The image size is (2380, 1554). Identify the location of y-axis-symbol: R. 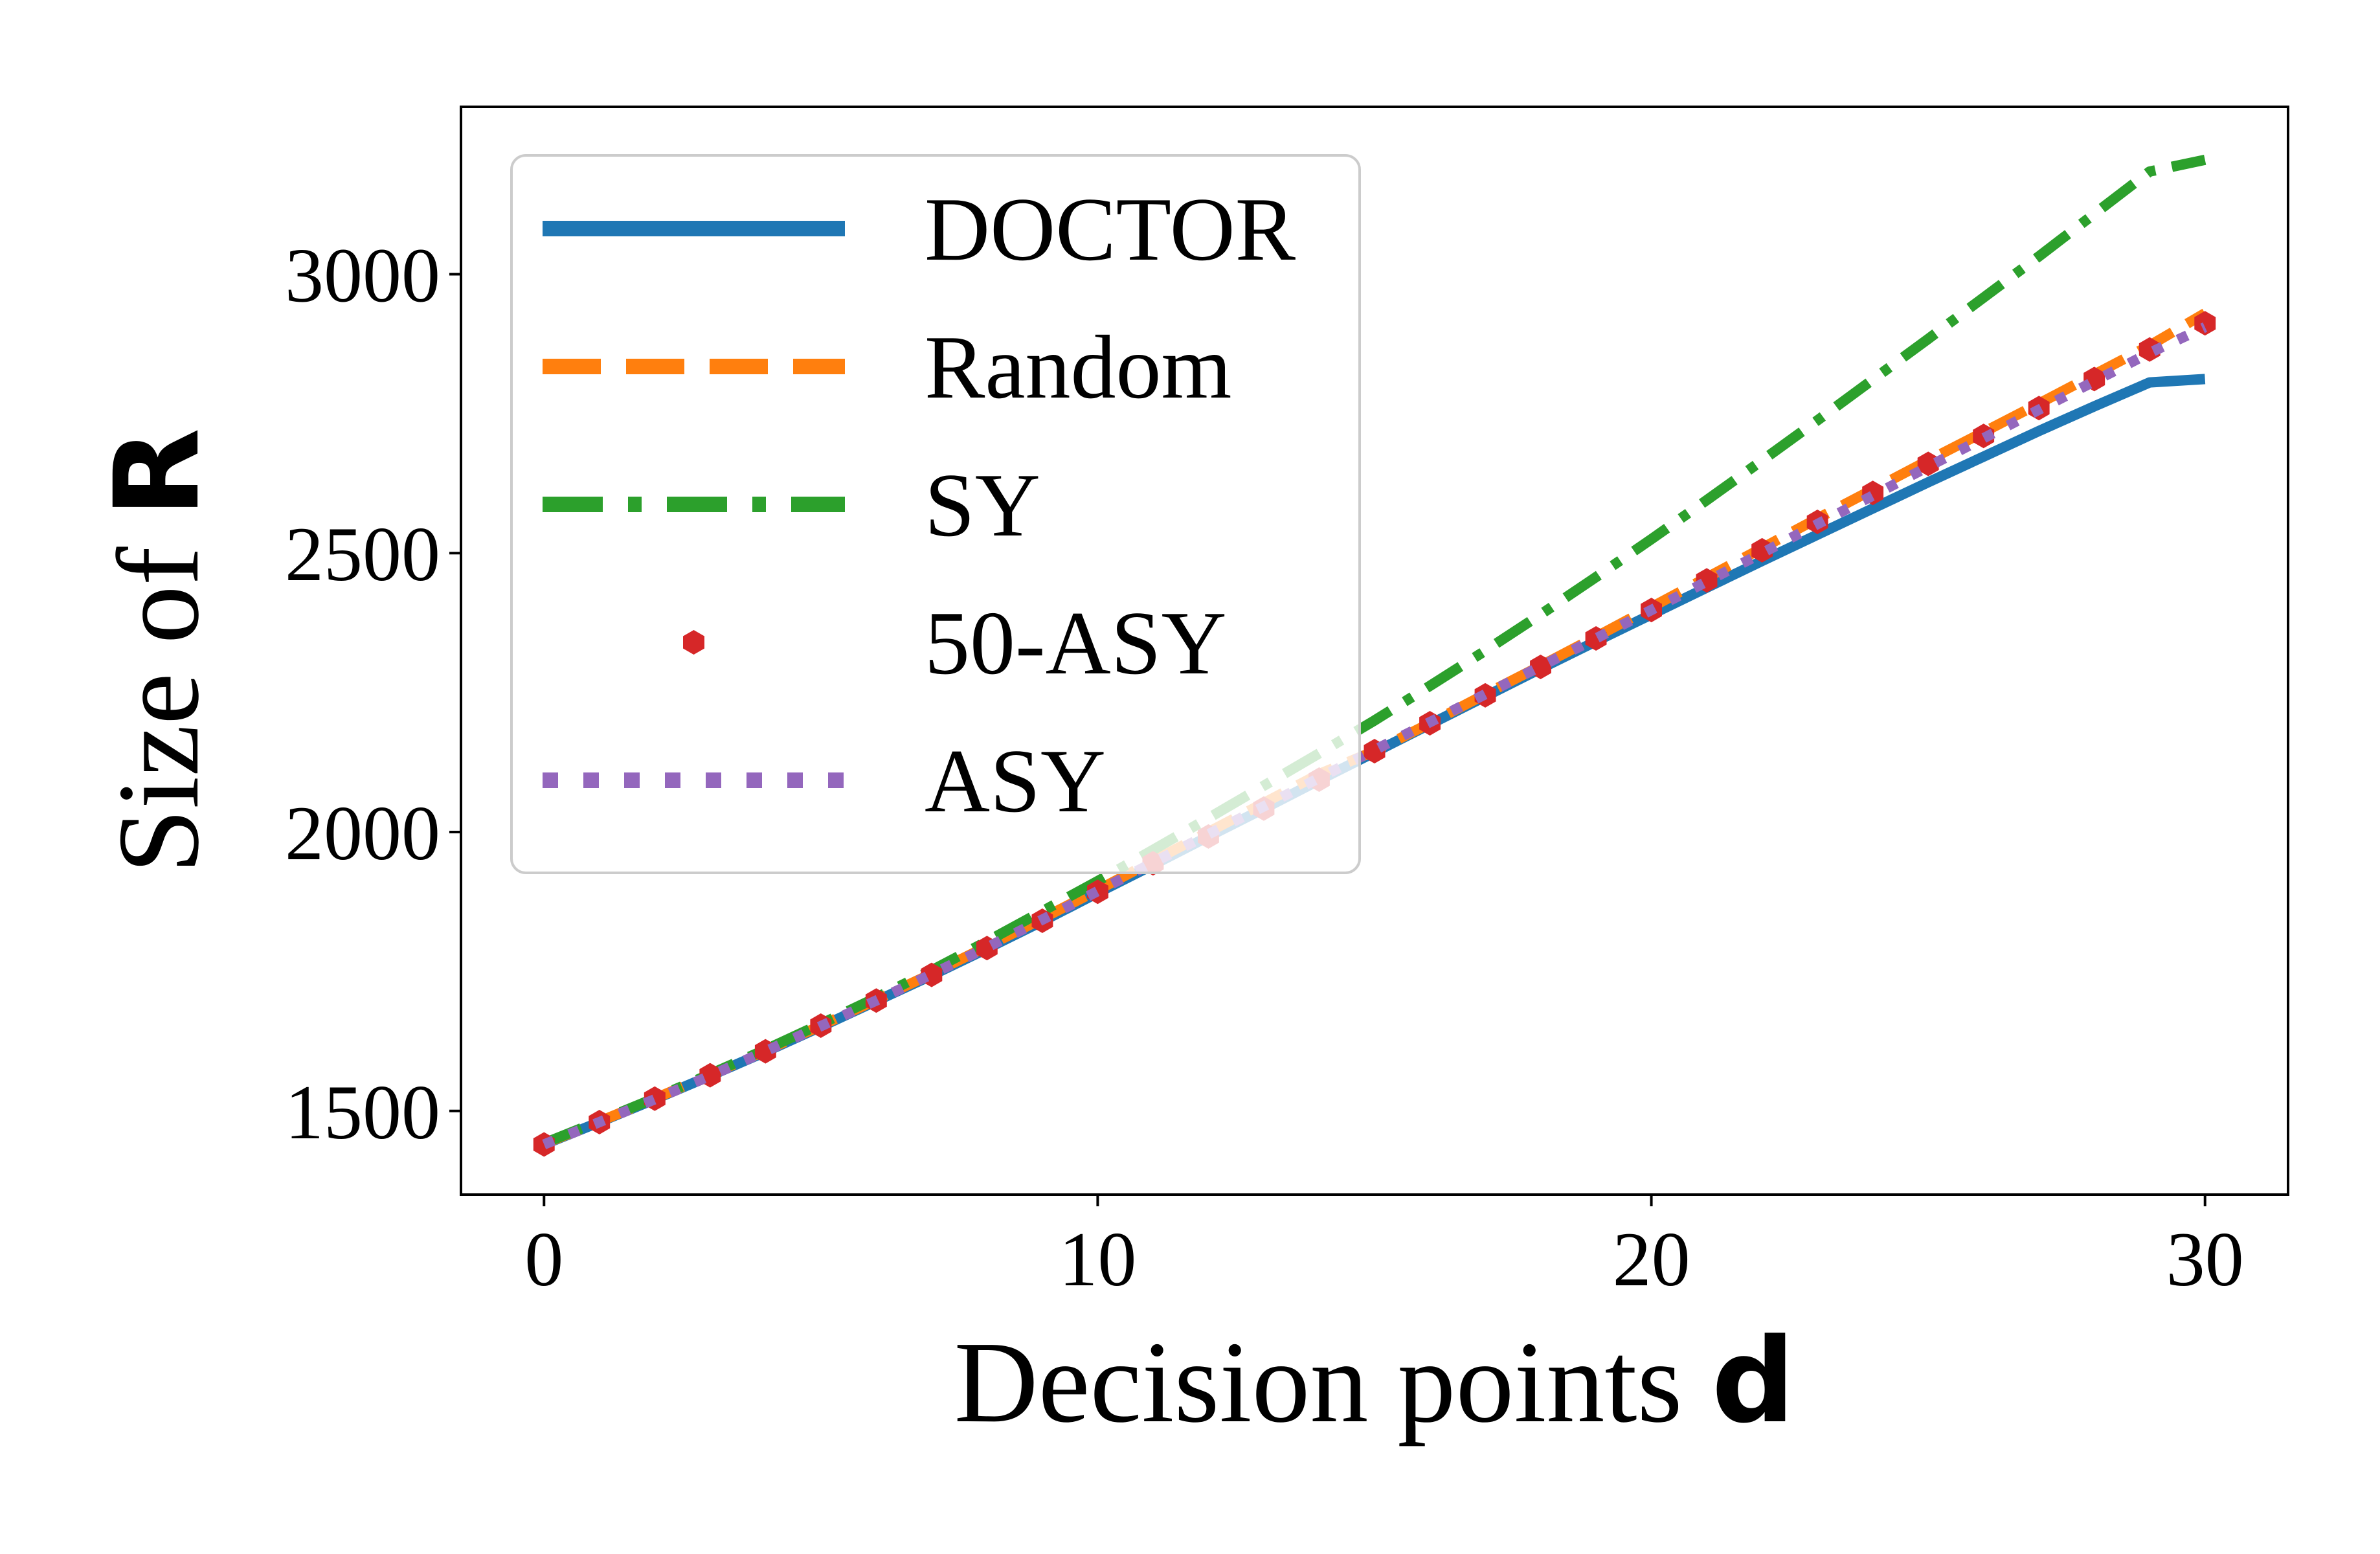
(158, 473).